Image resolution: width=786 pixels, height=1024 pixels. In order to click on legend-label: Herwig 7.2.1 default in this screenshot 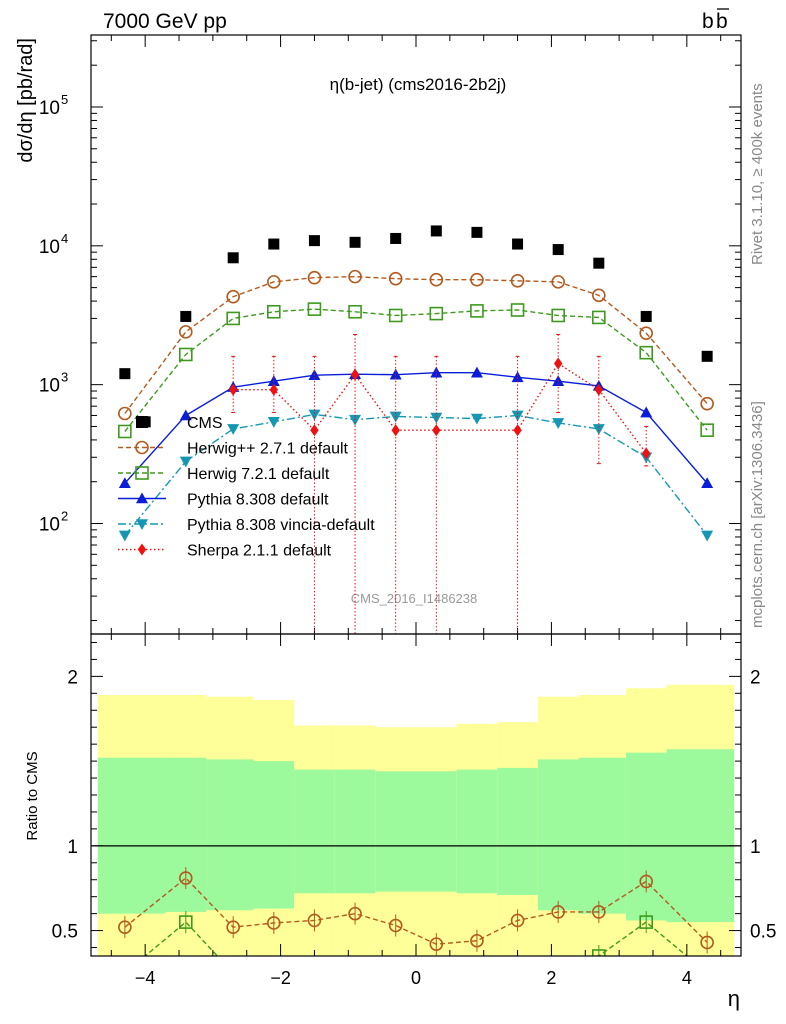, I will do `click(258, 474)`.